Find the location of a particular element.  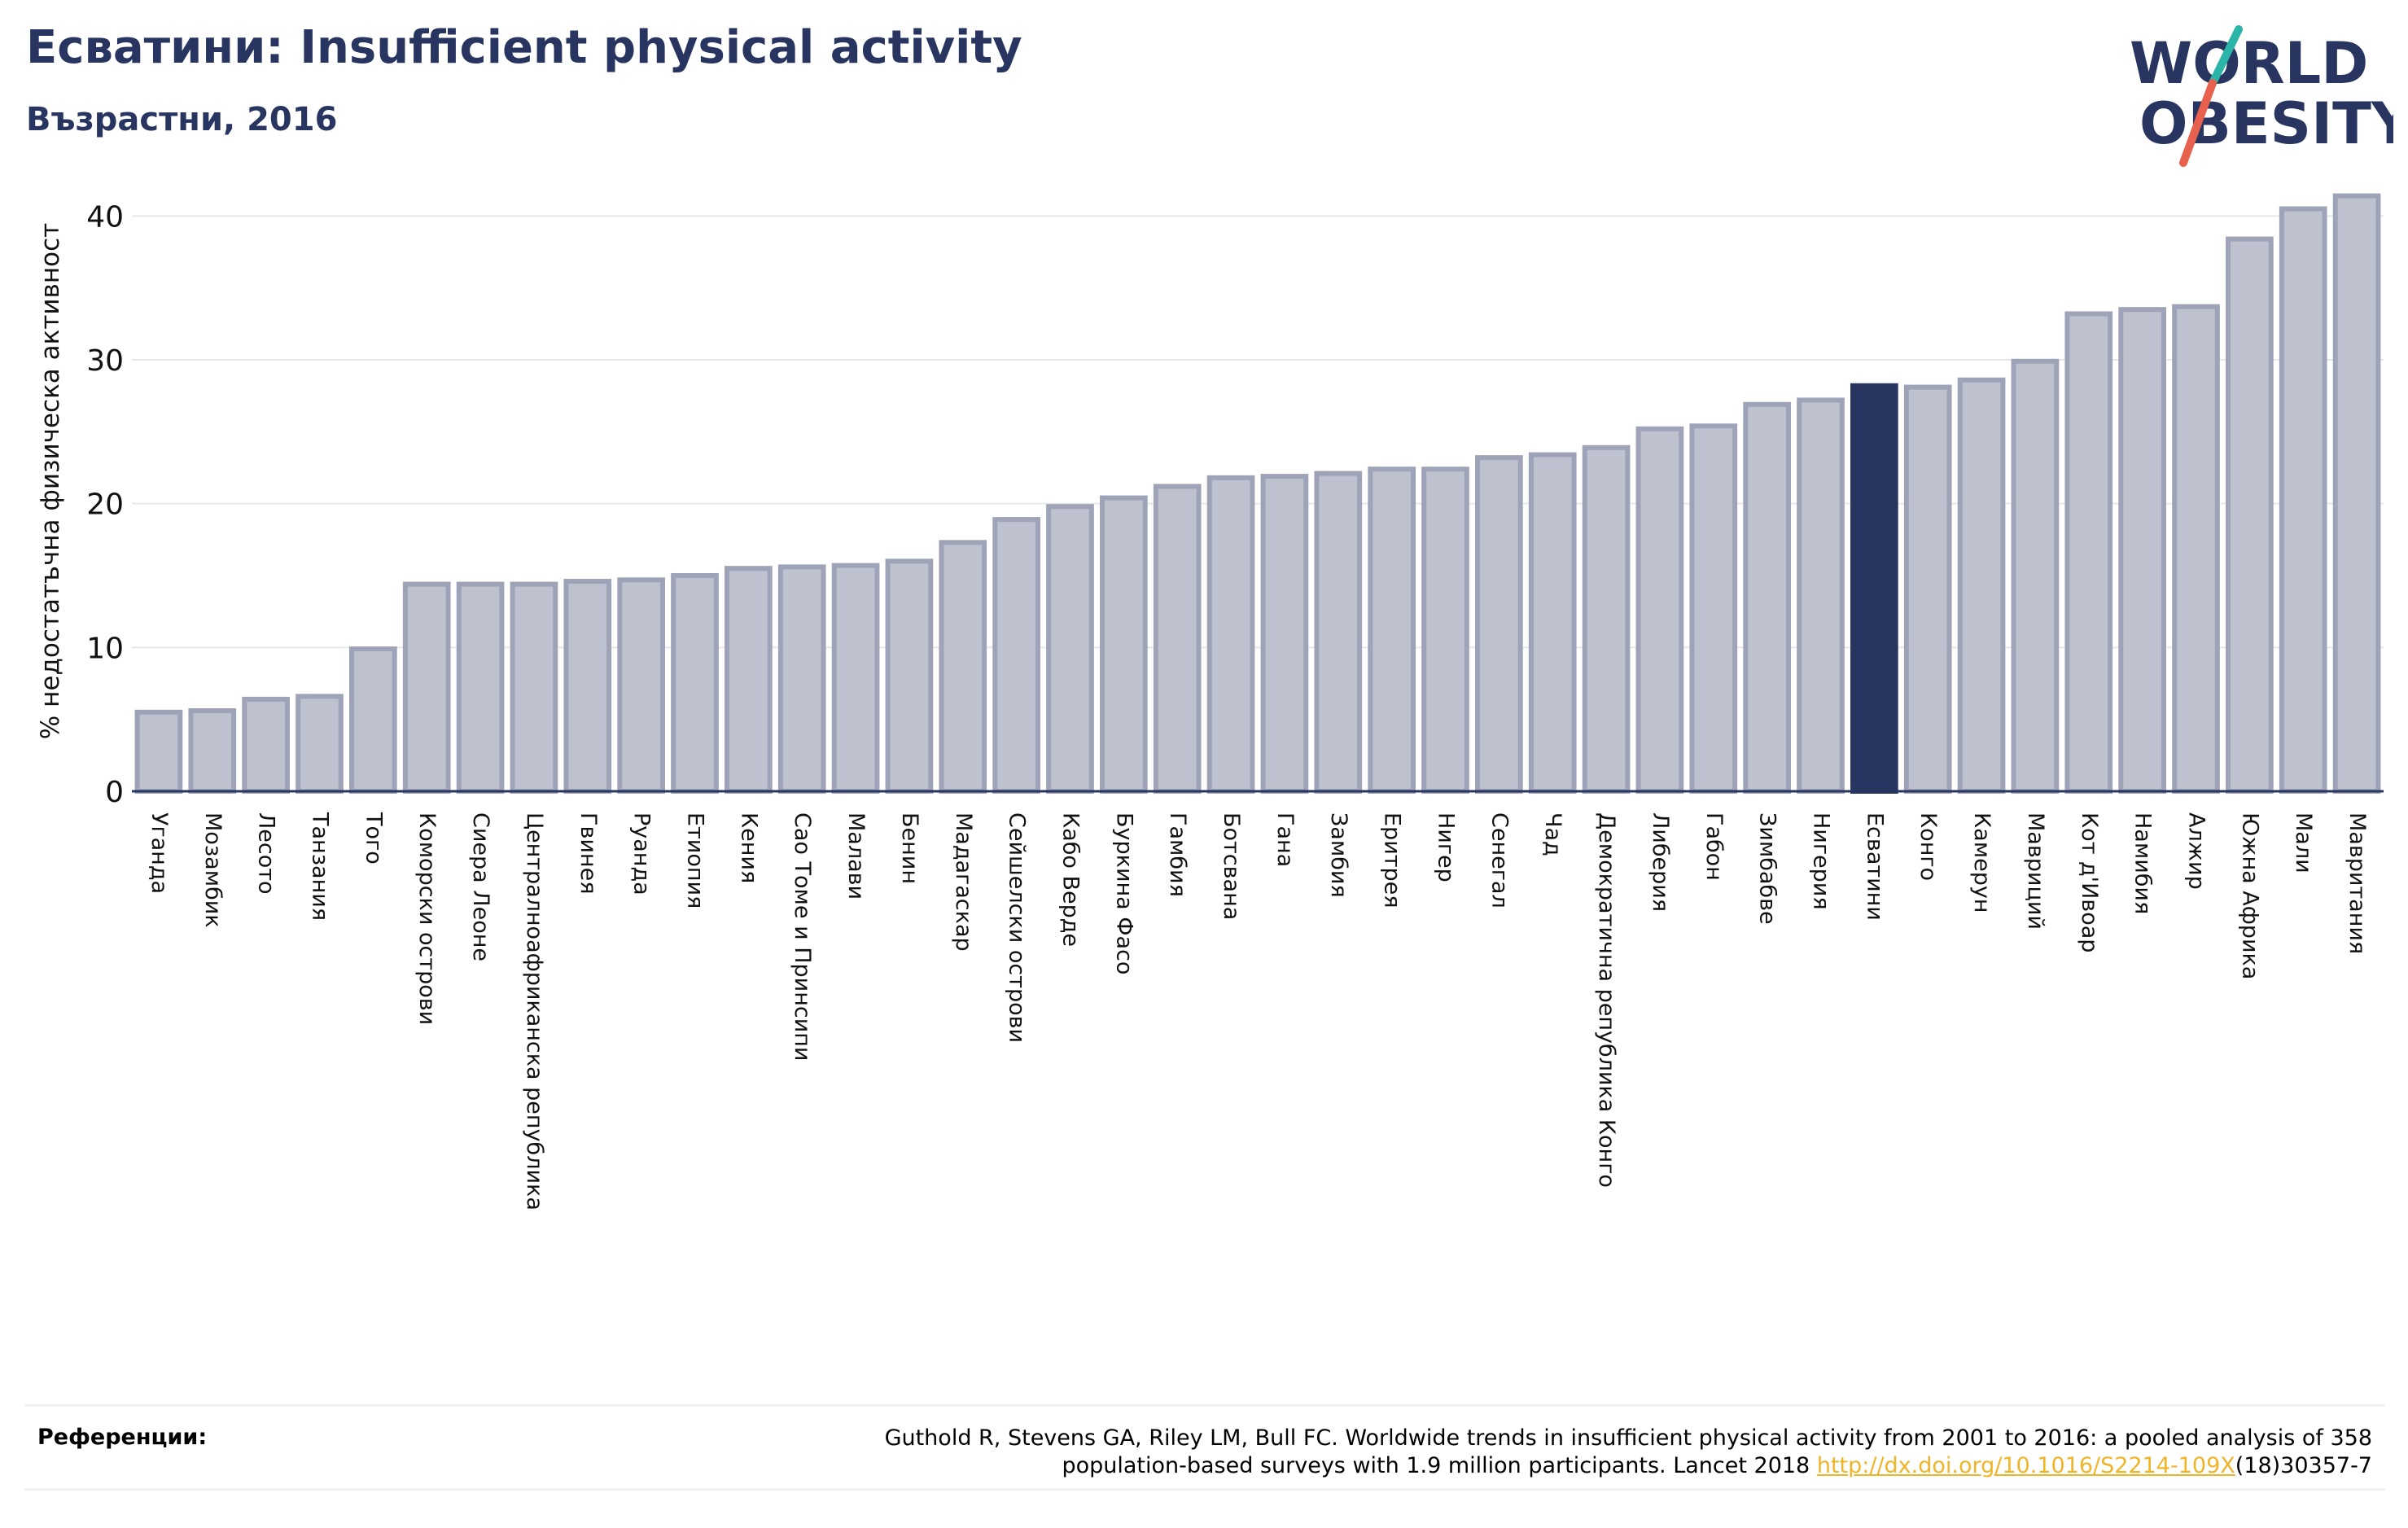

x-category-label: Гана is located at coordinates (1285, 840).